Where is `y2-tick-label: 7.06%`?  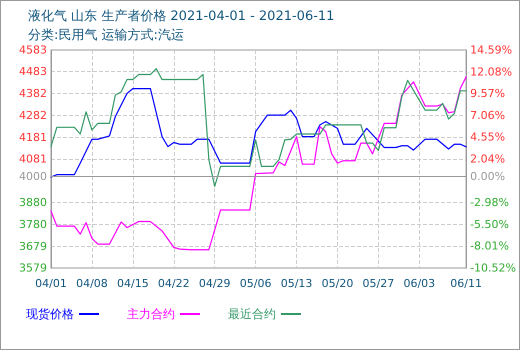 y2-tick-label: 7.06% is located at coordinates (488, 115).